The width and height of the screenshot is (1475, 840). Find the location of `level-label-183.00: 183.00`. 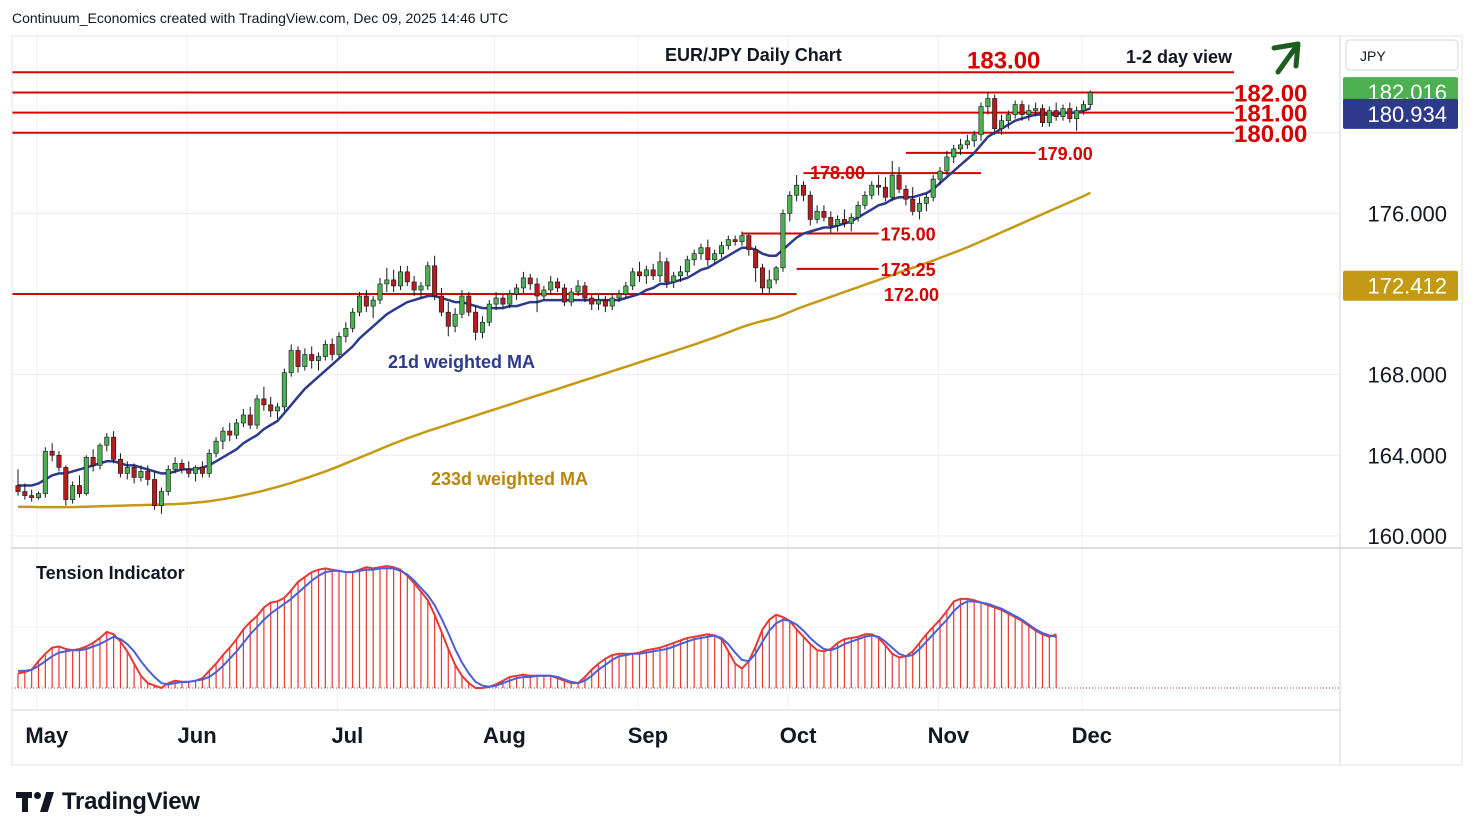

level-label-183.00: 183.00 is located at coordinates (1003, 60).